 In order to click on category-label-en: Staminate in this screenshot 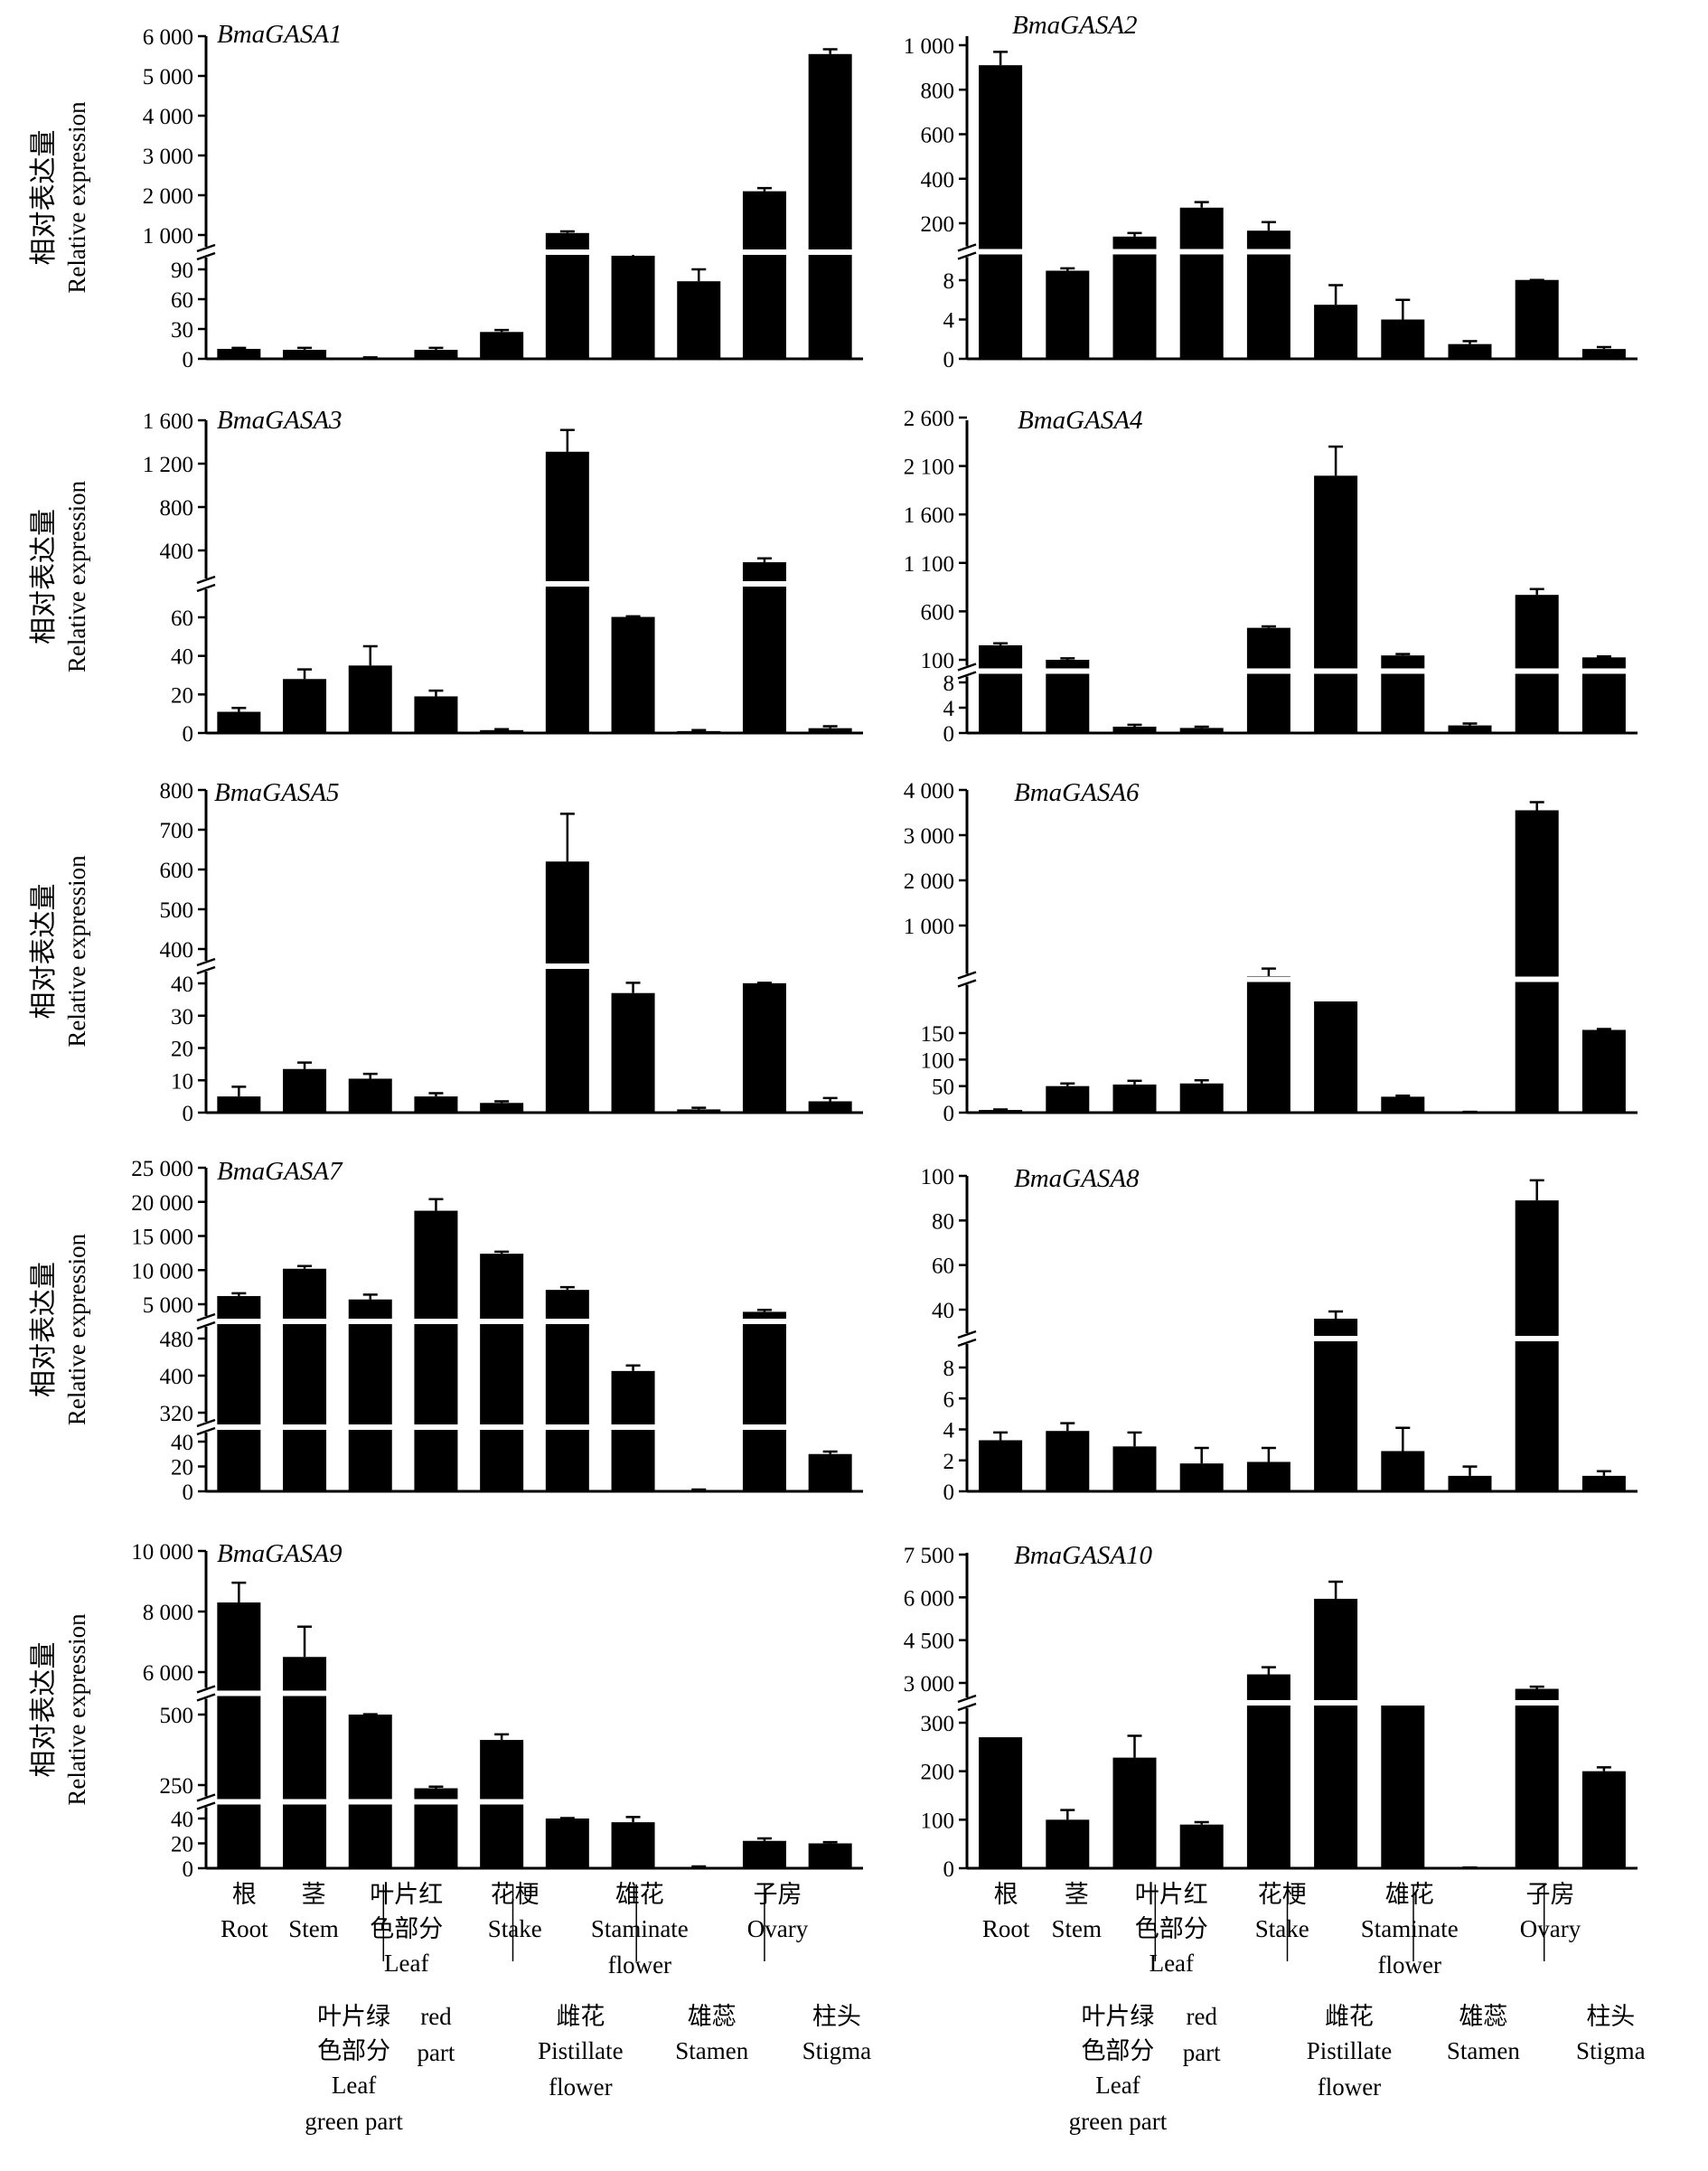, I will do `click(1410, 1928)`.